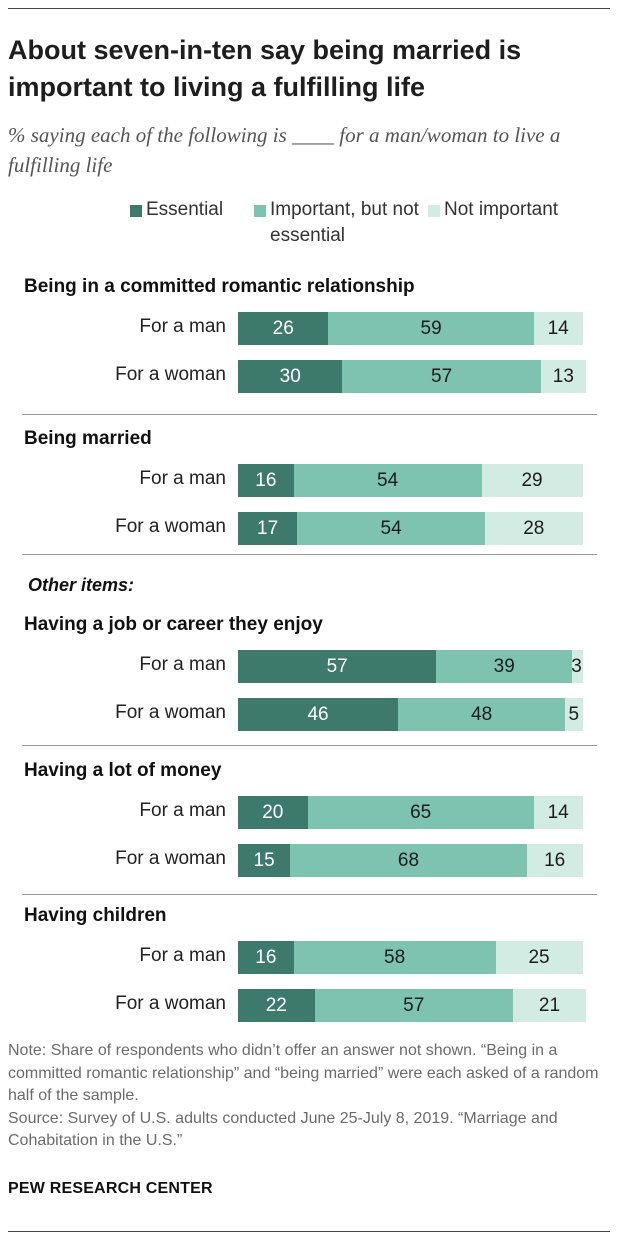  I want to click on group-label-lot-of-money: Having a lot of money, so click(123, 770).